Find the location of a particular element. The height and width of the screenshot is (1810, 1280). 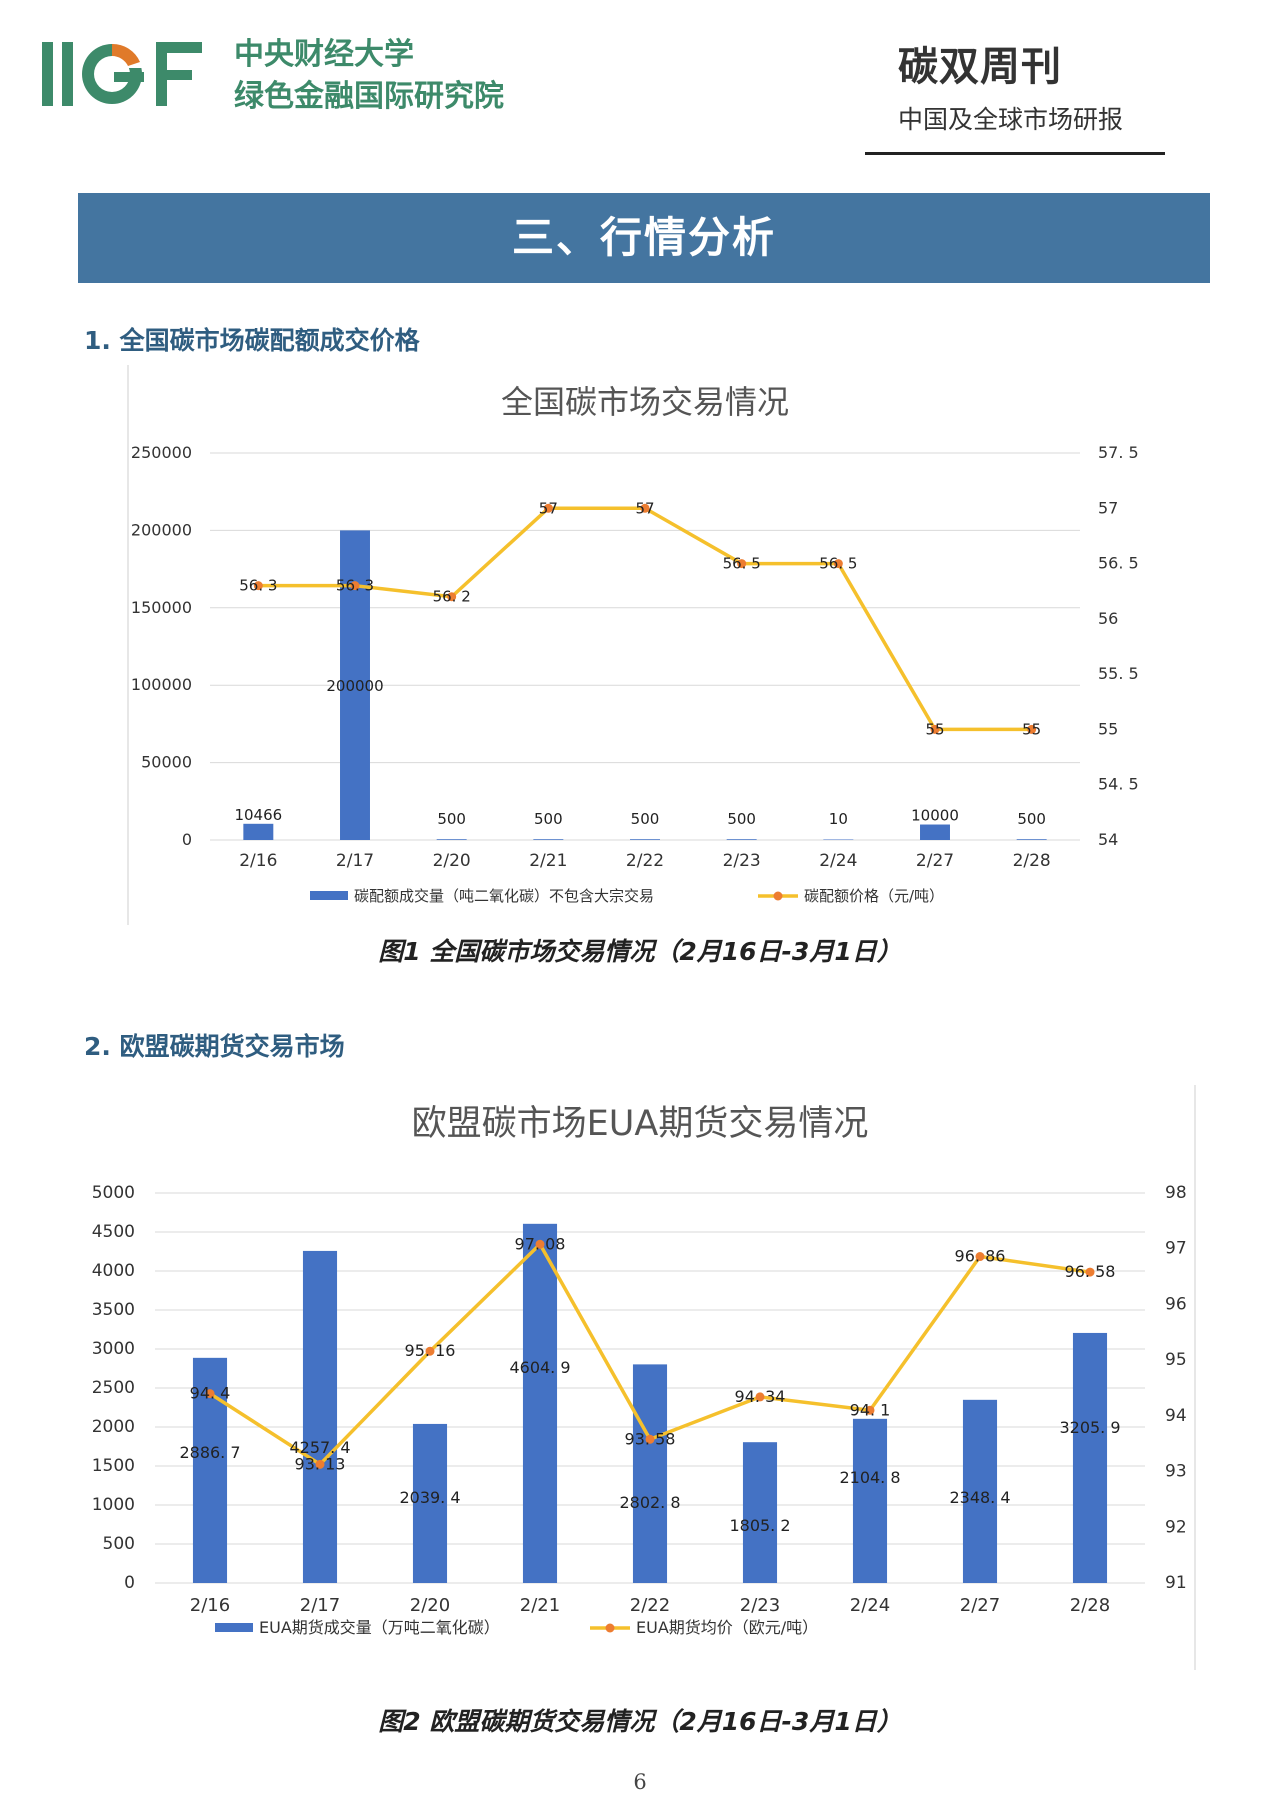

iigf-logo is located at coordinates (122, 72).